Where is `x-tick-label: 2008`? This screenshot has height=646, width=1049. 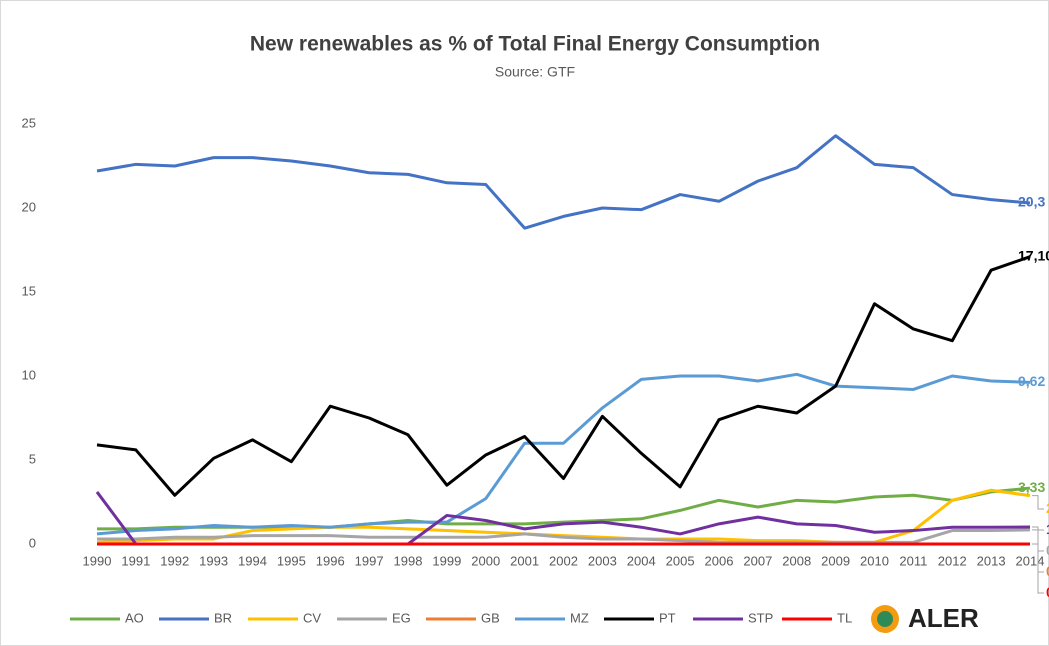
x-tick-label: 2008 is located at coordinates (796, 560).